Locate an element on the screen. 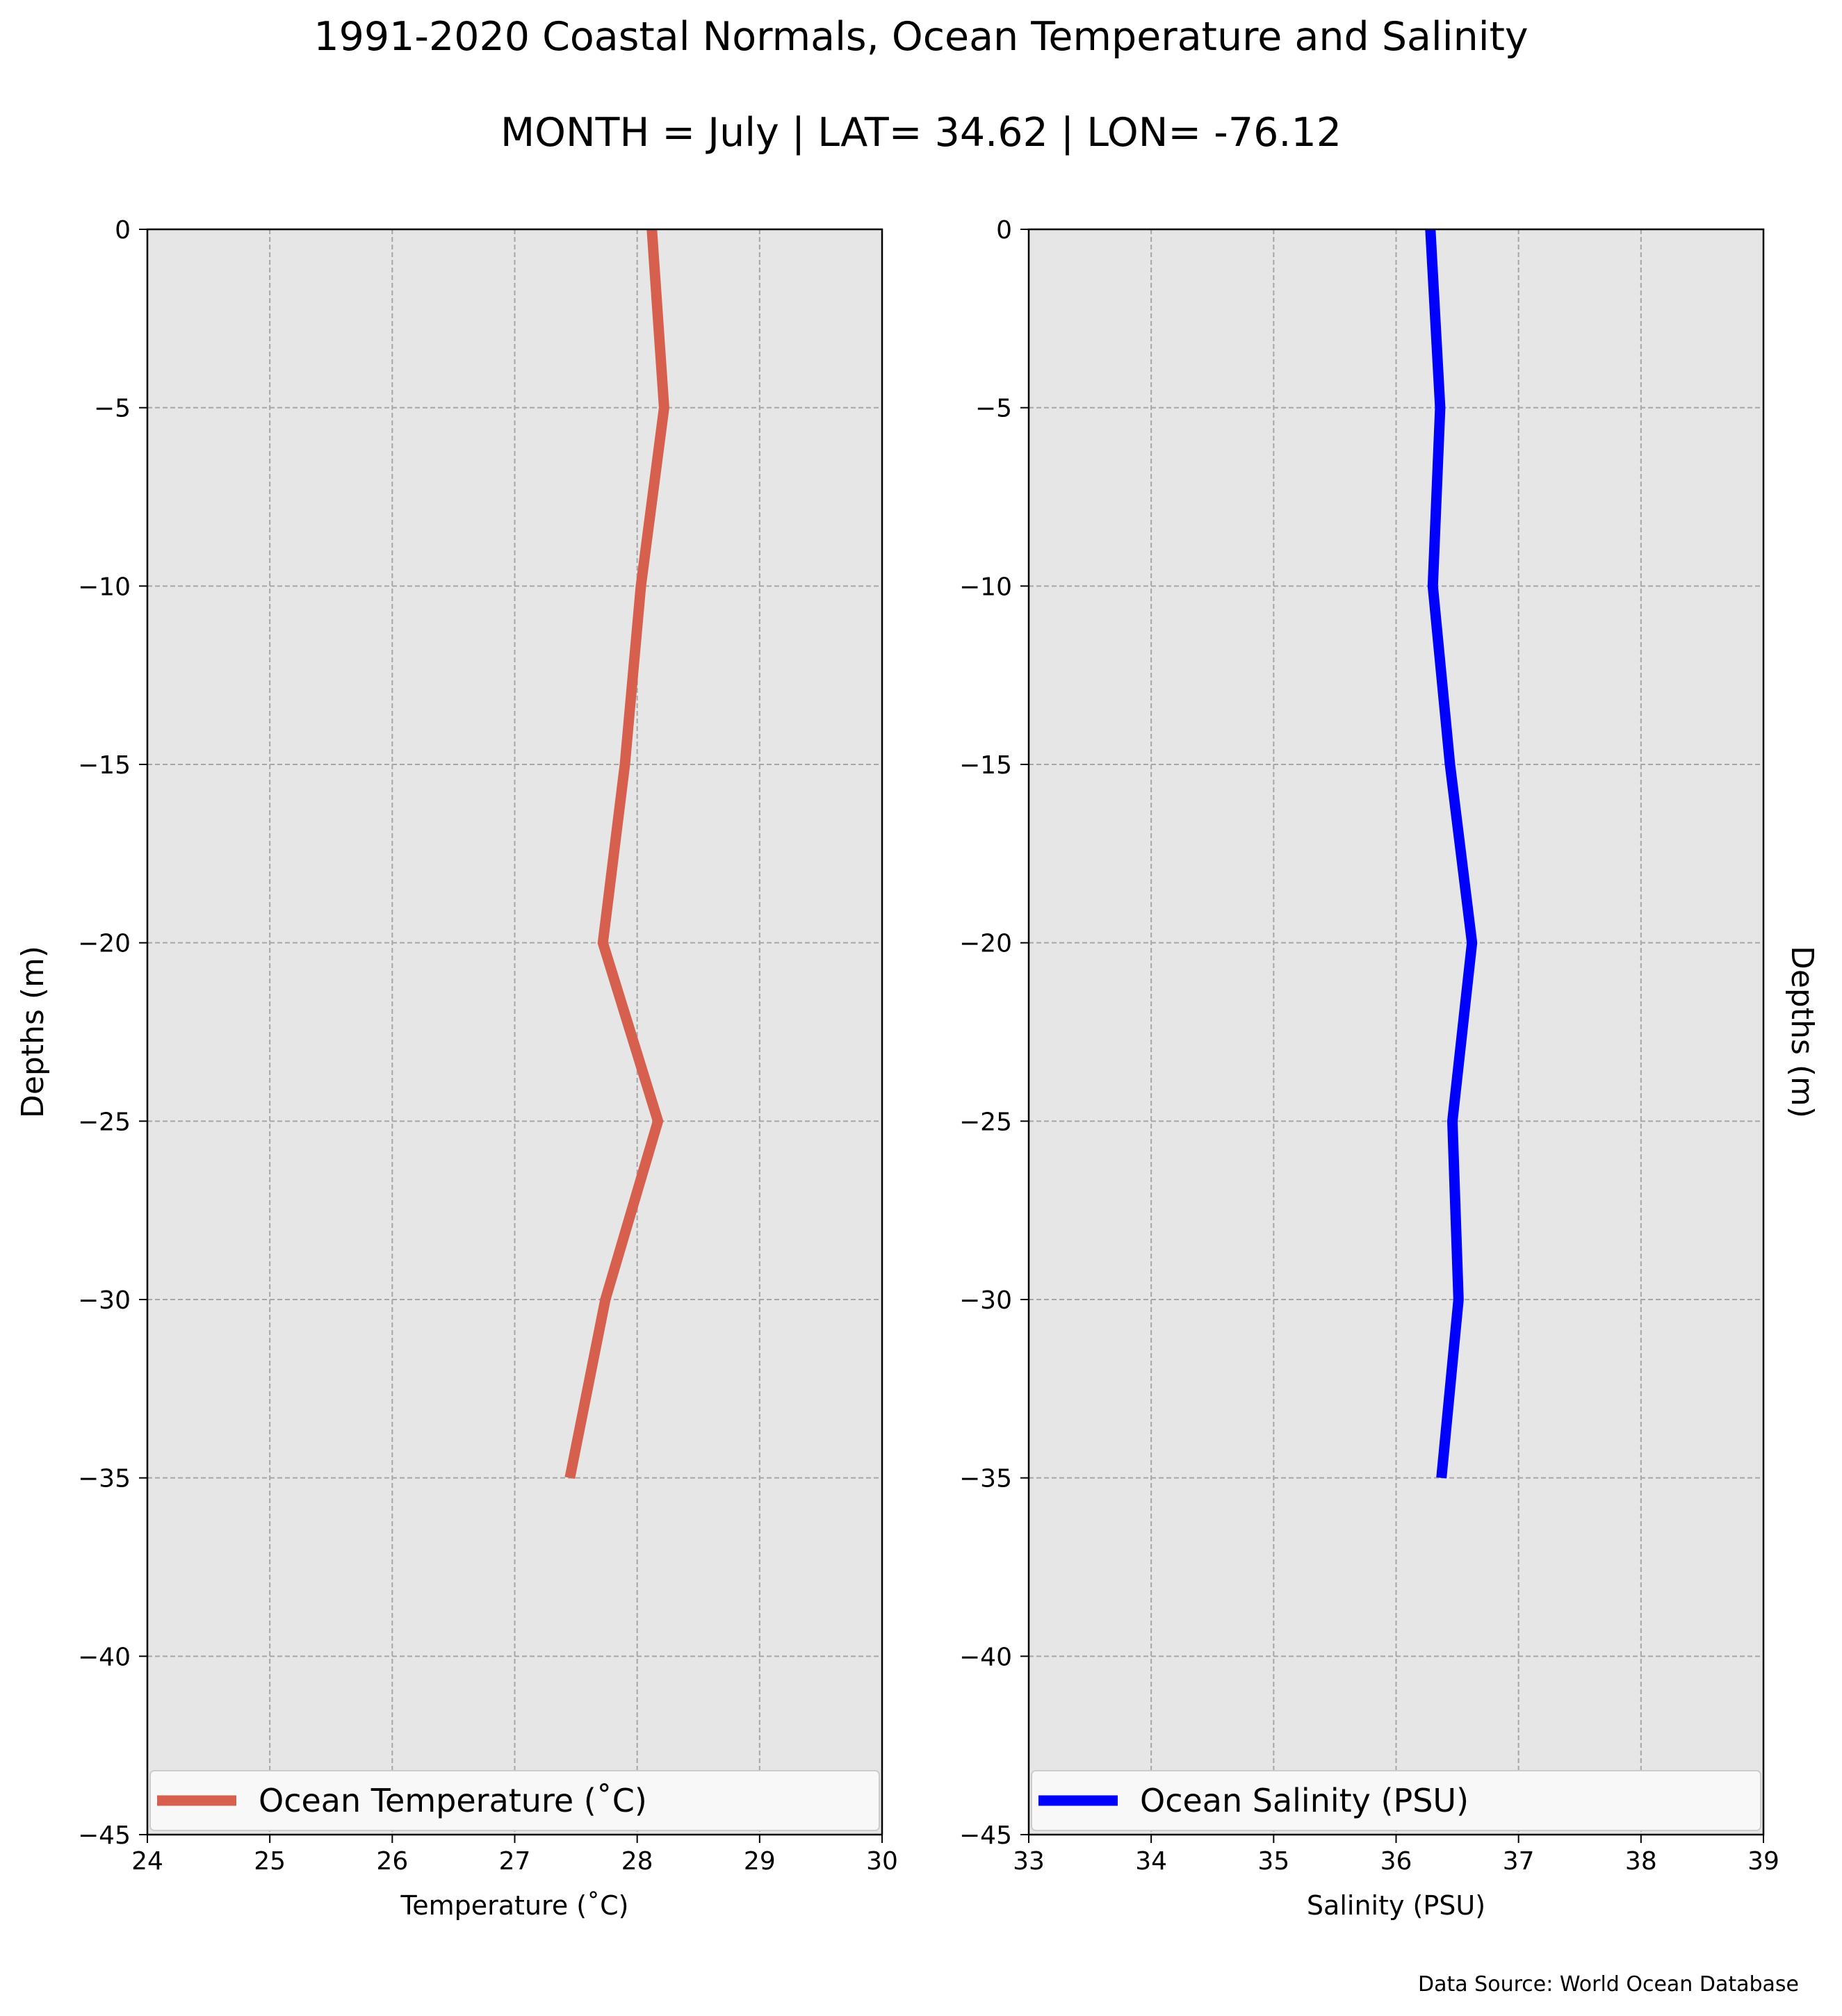 The height and width of the screenshot is (2016, 1842). salinity-xtick-label: 36 is located at coordinates (1396, 1862).